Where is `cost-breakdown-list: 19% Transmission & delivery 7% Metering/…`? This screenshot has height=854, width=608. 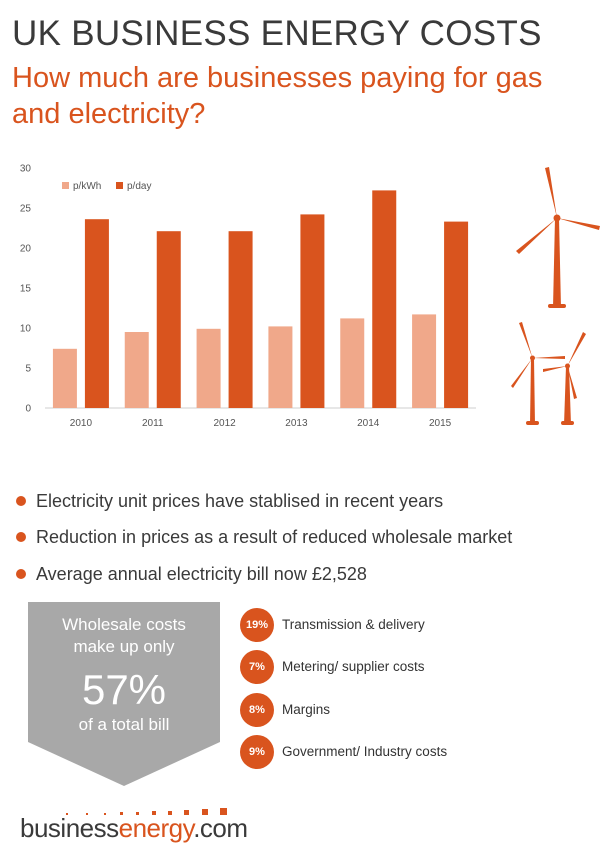 cost-breakdown-list: 19% Transmission & delivery 7% Metering/… is located at coordinates (420, 693).